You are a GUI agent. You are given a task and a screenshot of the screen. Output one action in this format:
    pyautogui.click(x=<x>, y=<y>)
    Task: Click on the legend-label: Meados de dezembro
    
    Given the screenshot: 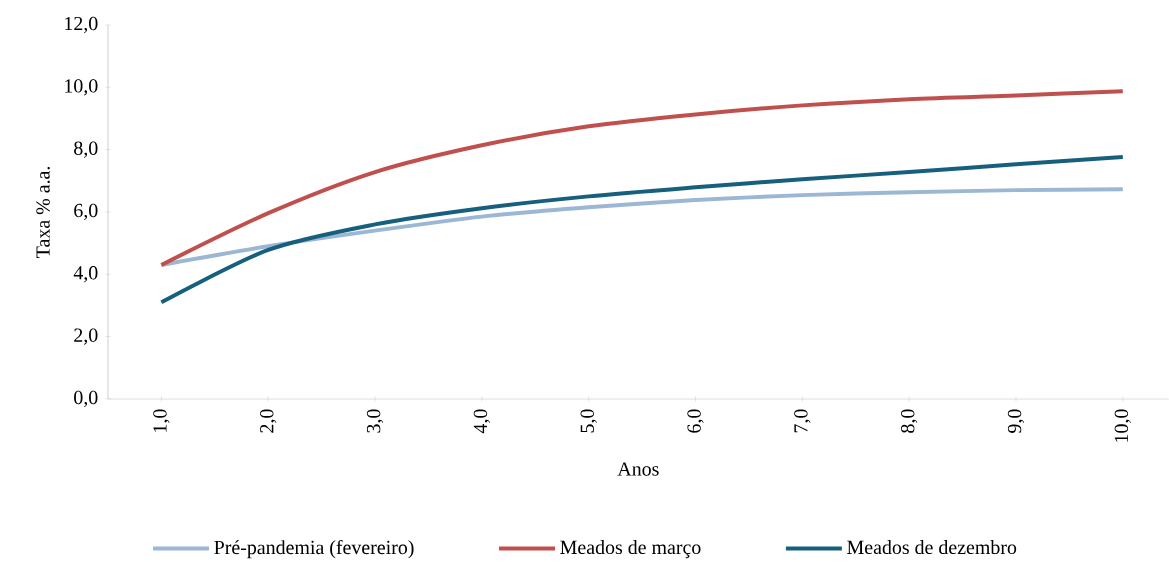 What is the action you would take?
    pyautogui.click(x=932, y=546)
    